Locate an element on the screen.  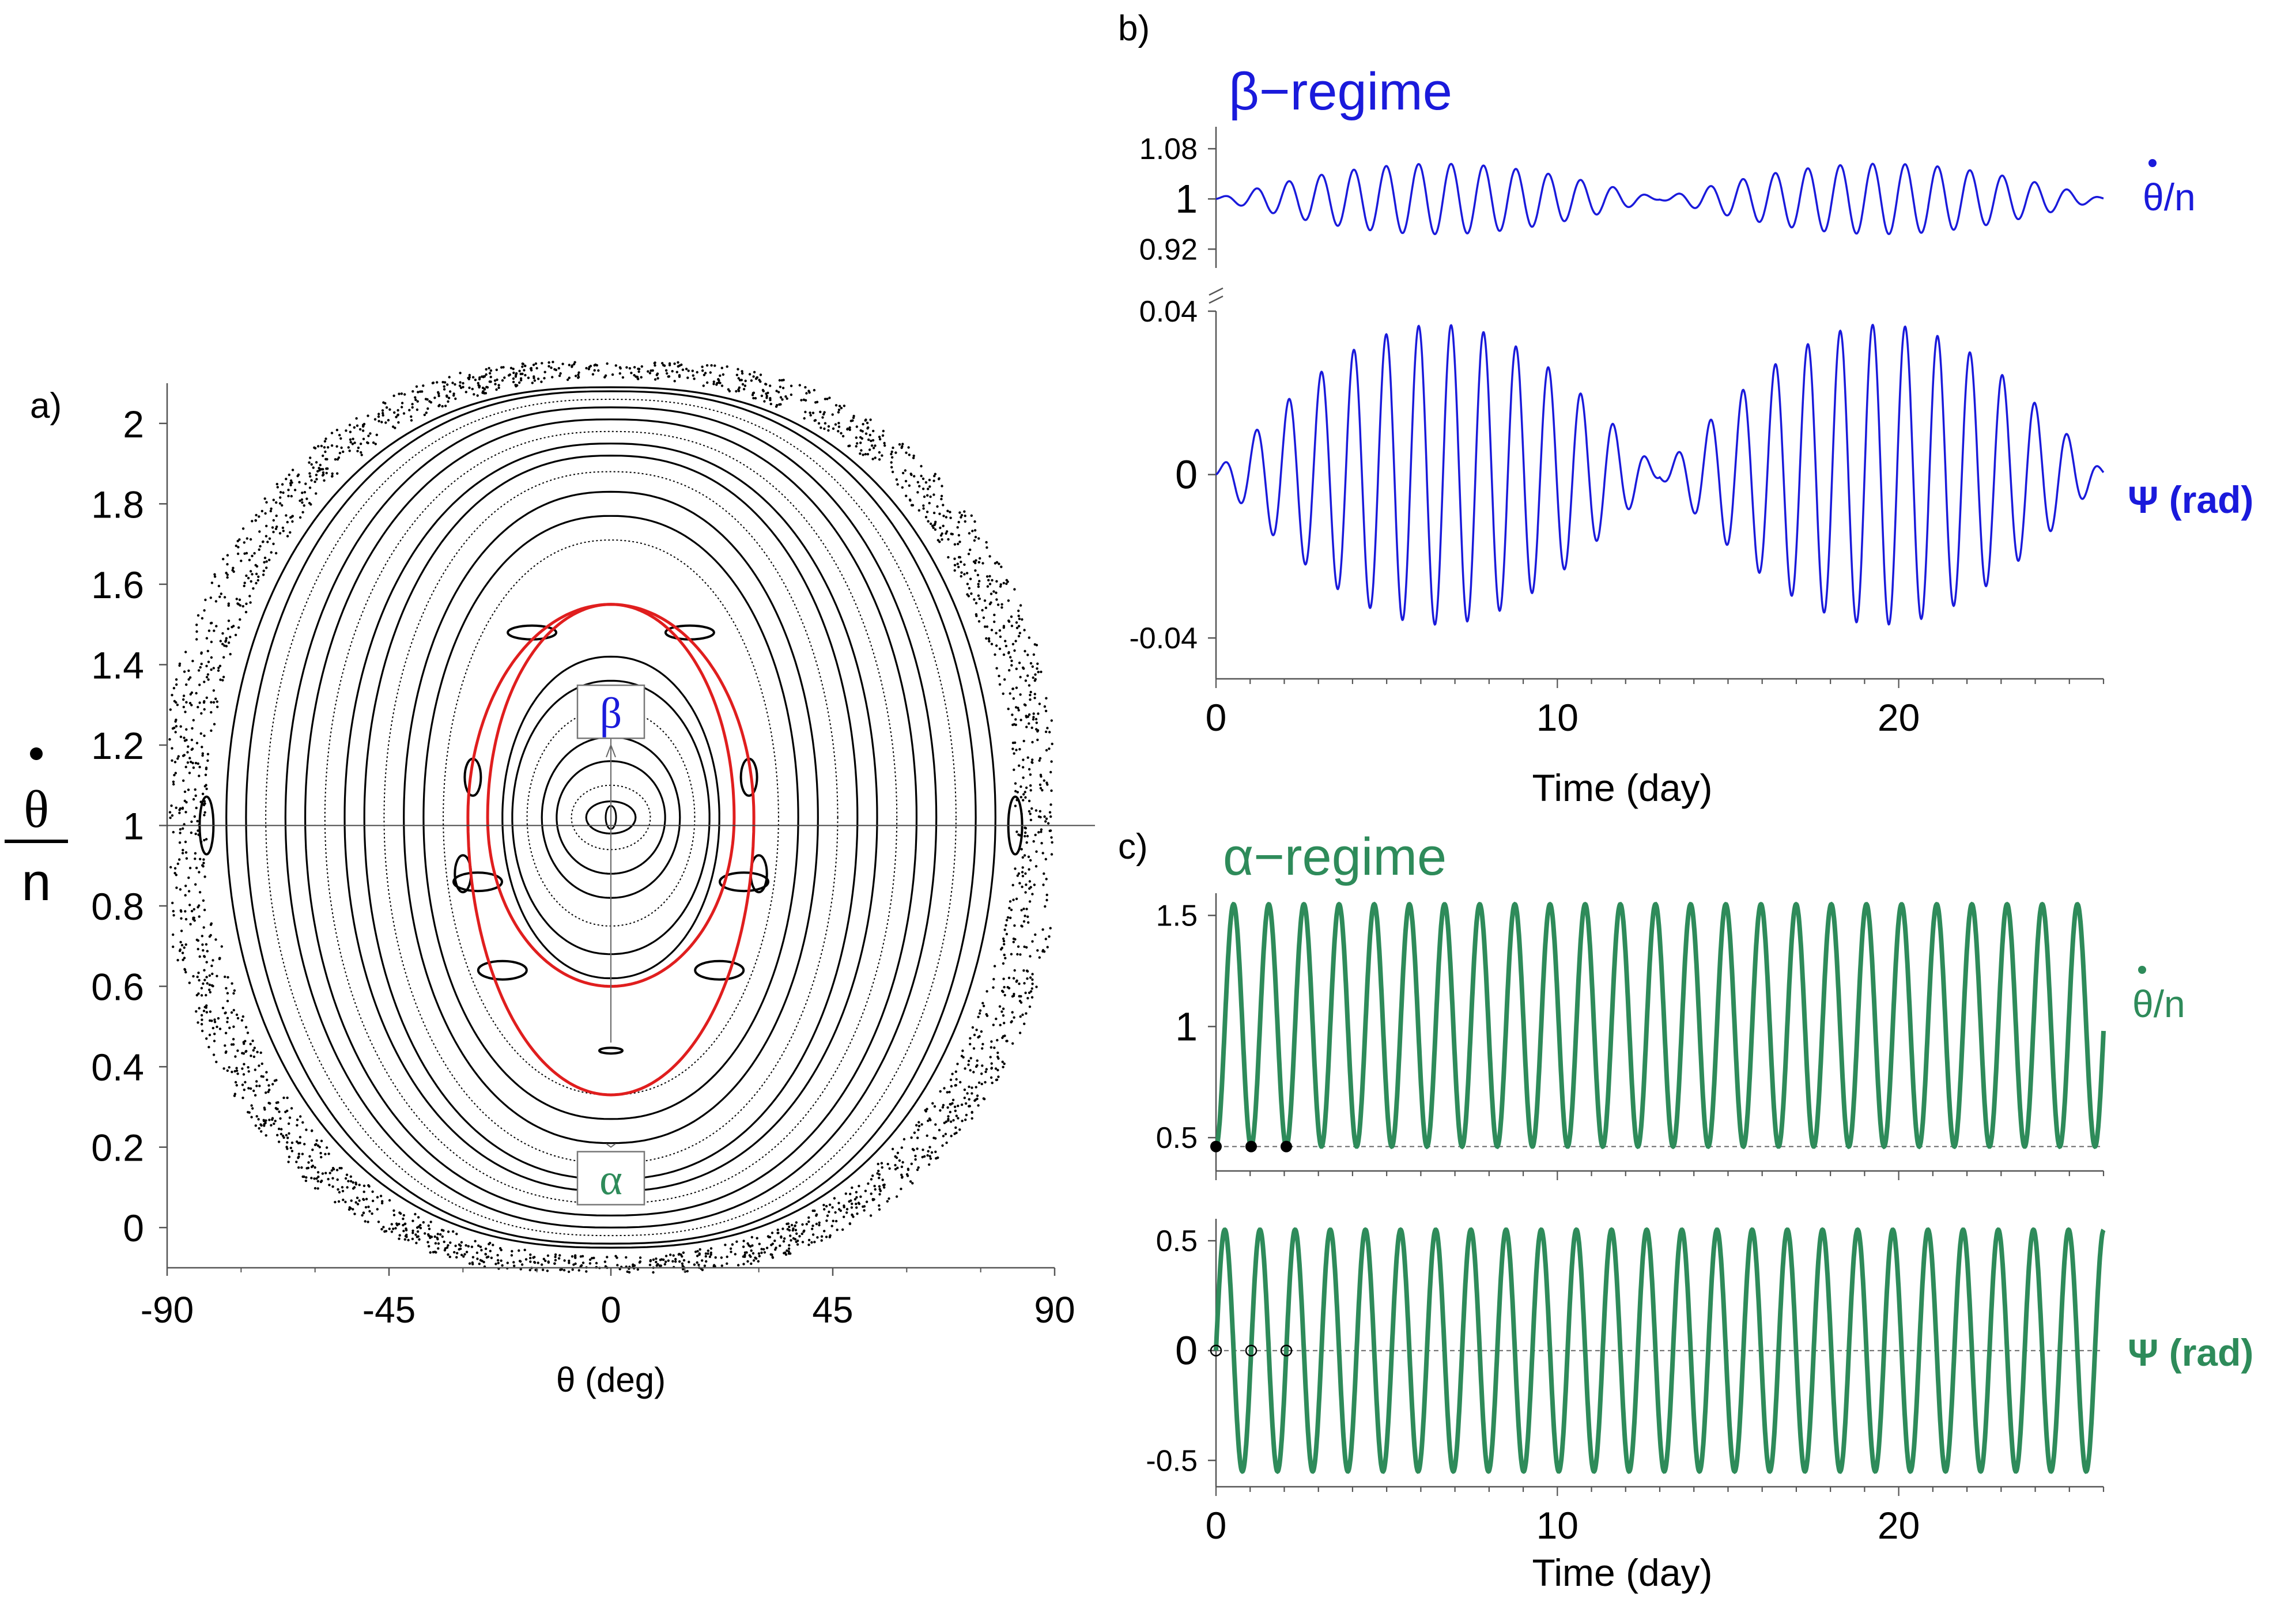
panel-c-bottom-y-tick-label: -0.5 is located at coordinates (1172, 1461).